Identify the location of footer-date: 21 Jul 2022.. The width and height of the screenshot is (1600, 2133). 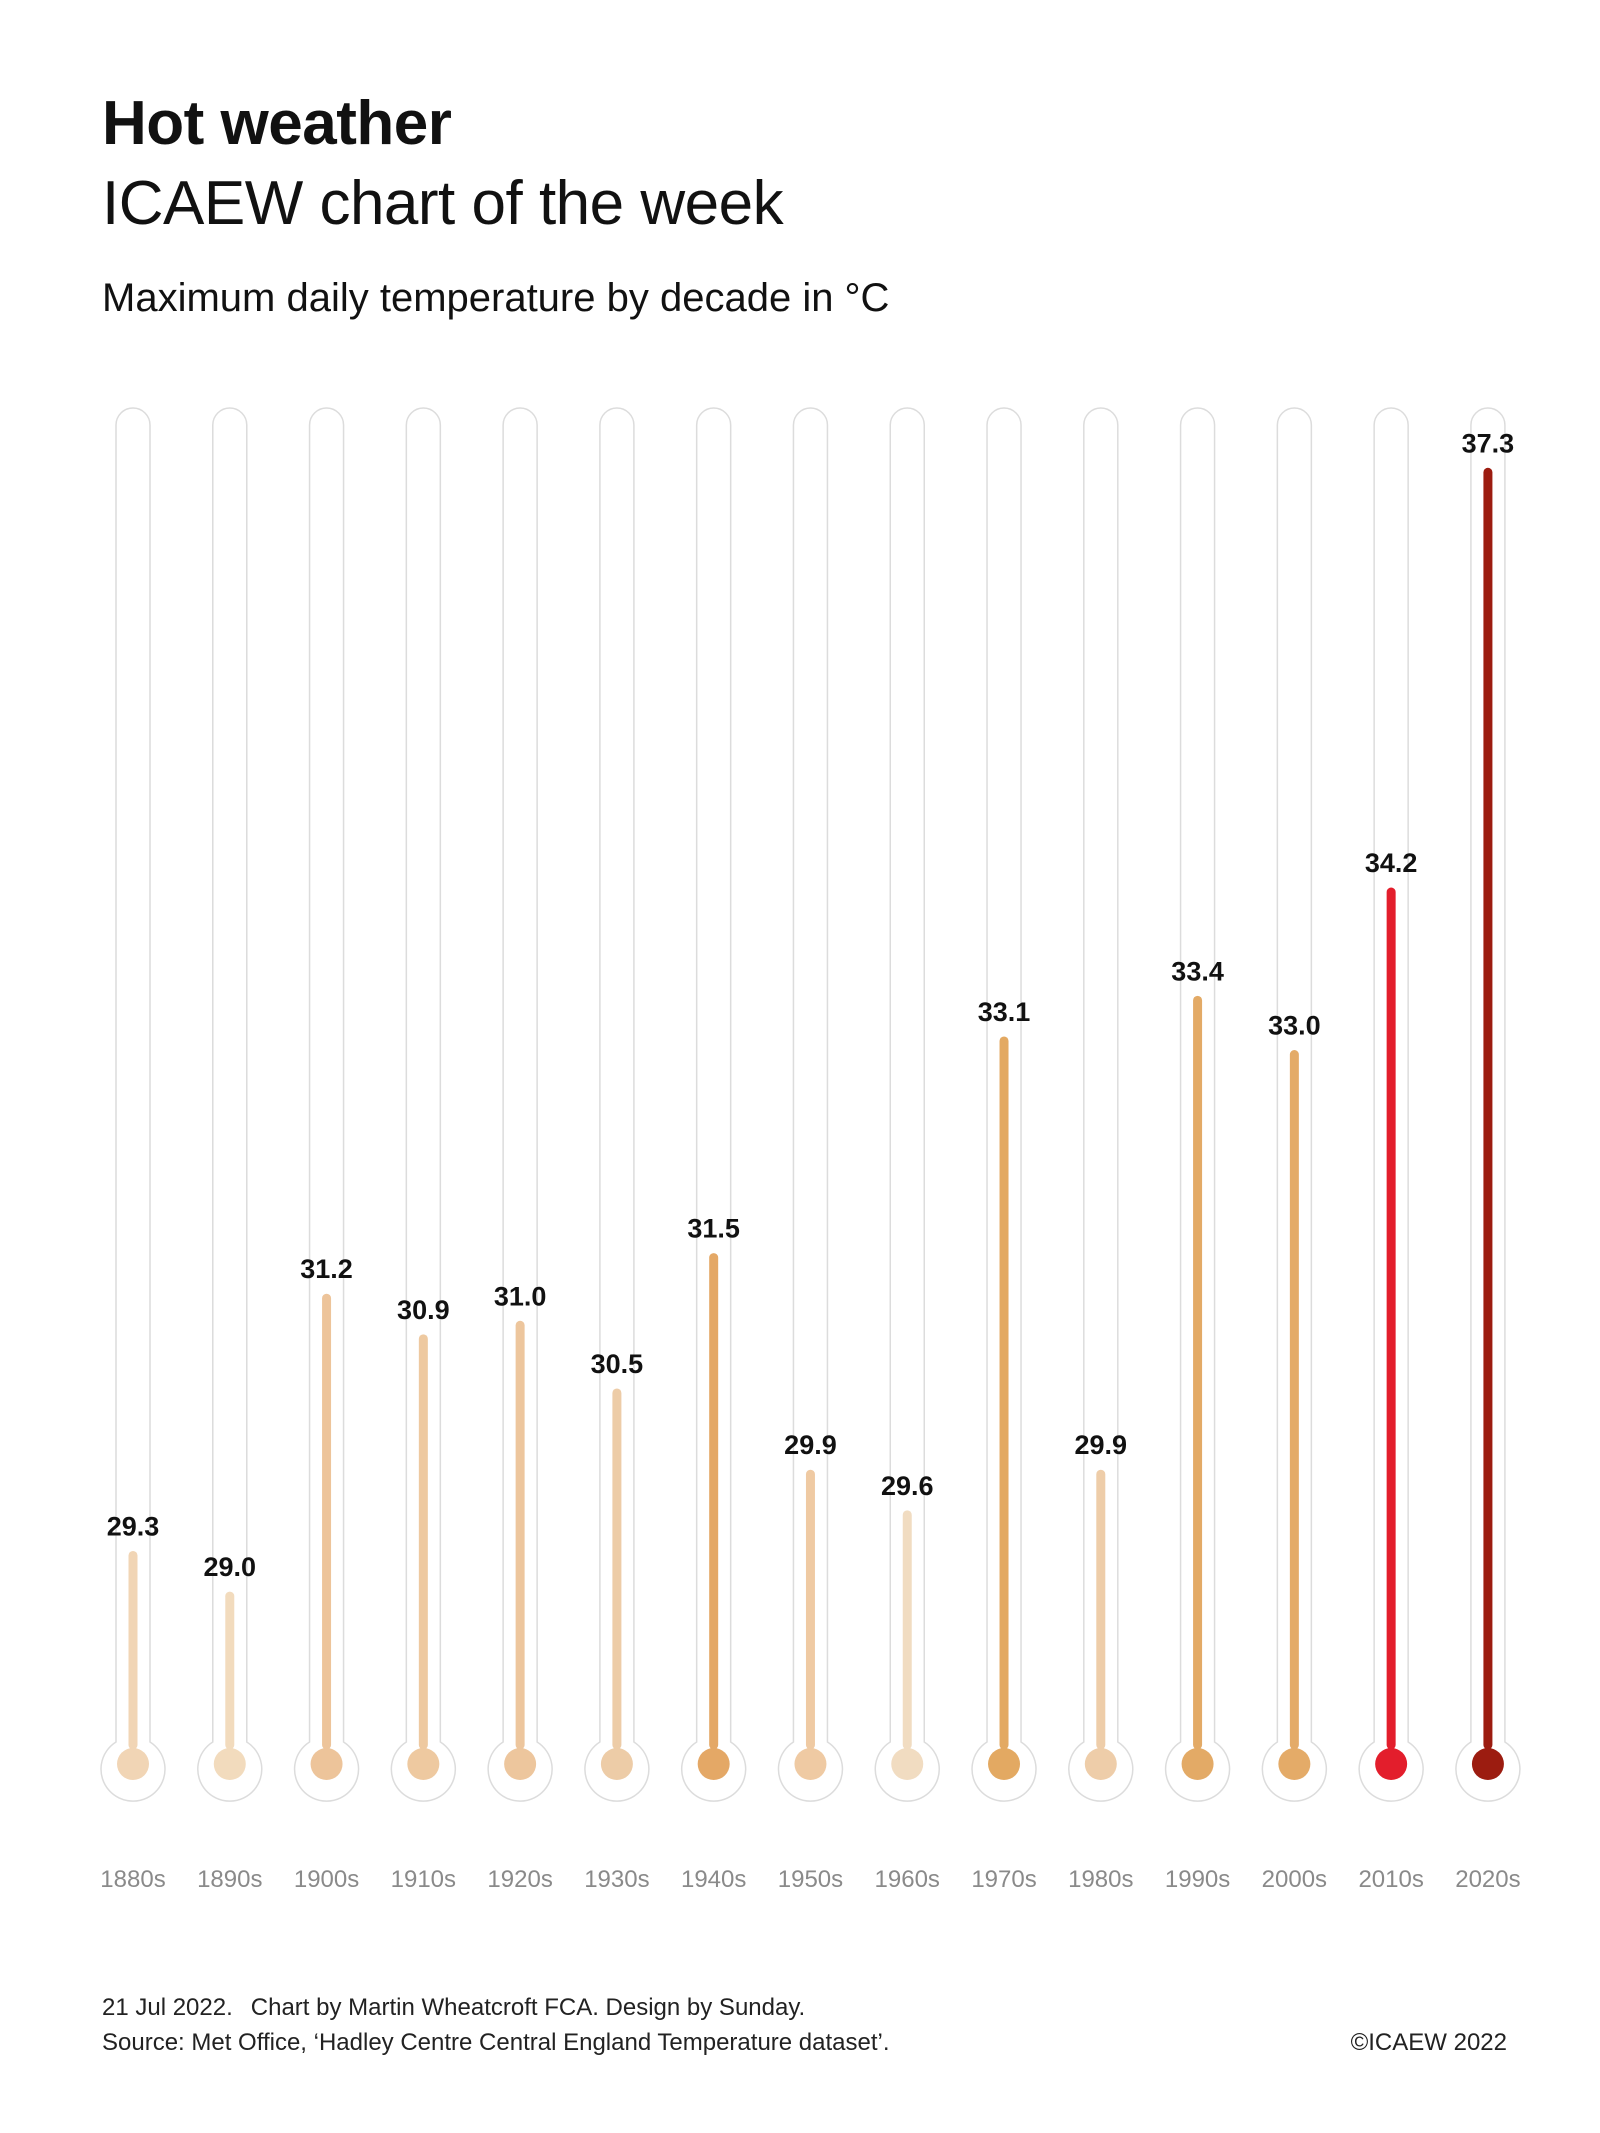
(167, 2007).